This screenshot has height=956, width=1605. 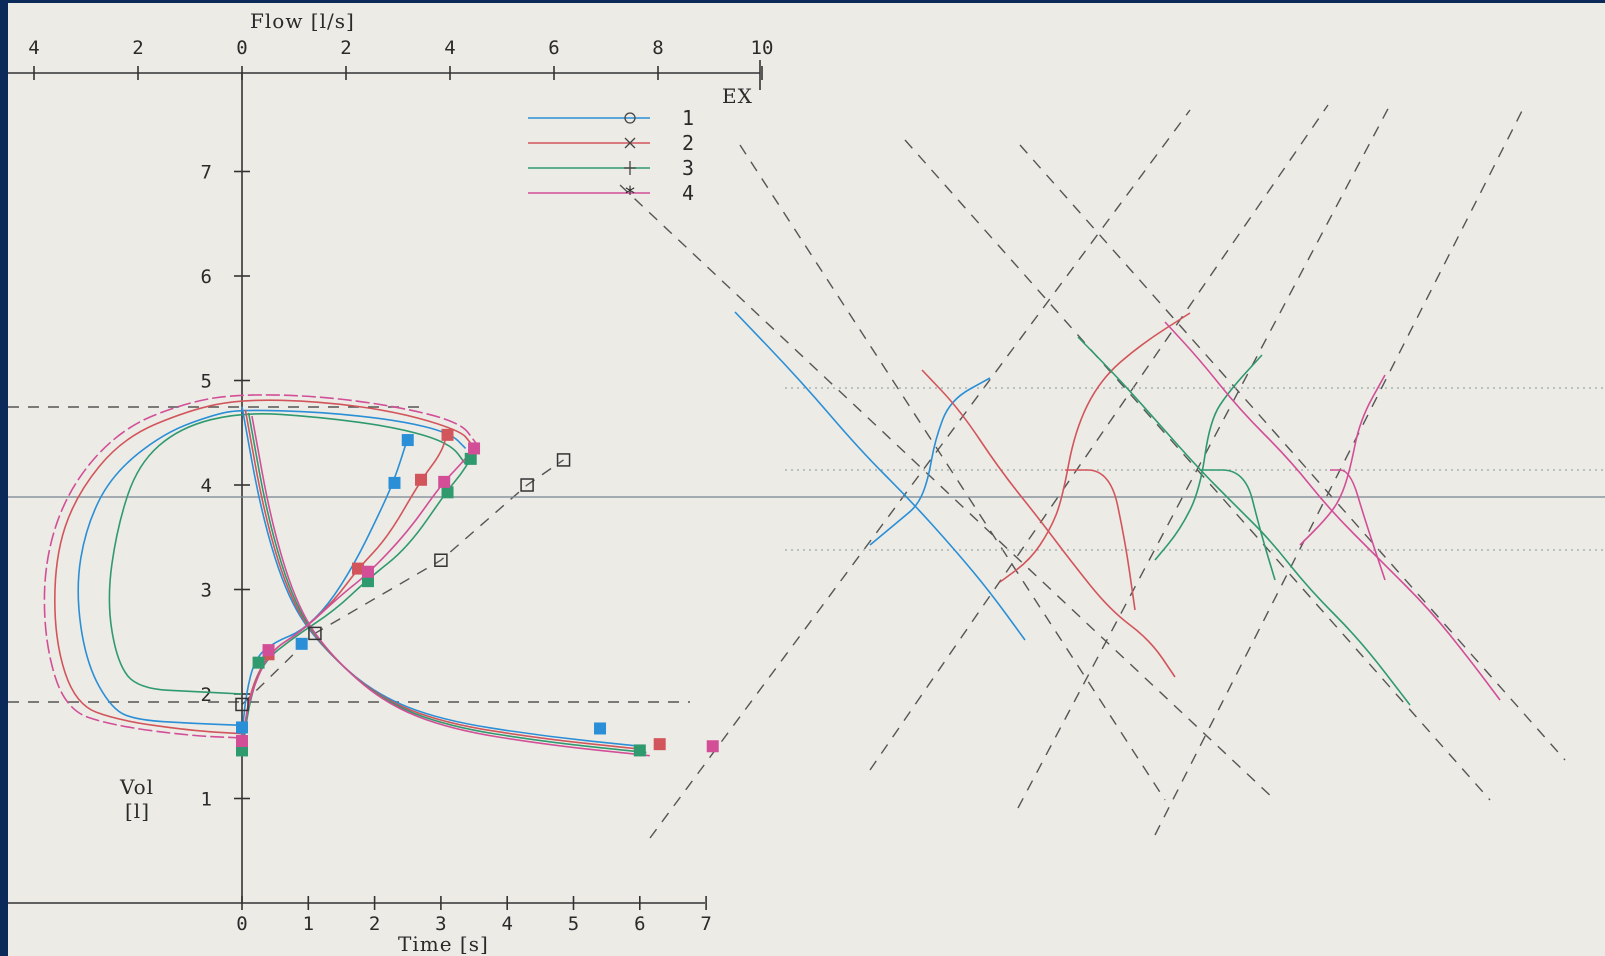 What do you see at coordinates (206, 800) in the screenshot?
I see `volume-tick-label: 1` at bounding box center [206, 800].